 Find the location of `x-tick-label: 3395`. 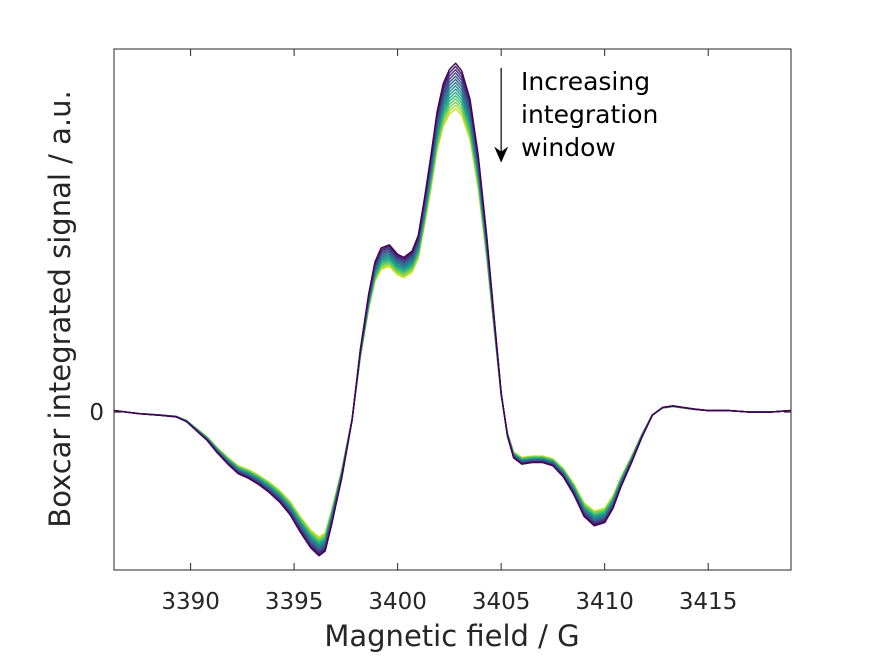

x-tick-label: 3395 is located at coordinates (294, 602).